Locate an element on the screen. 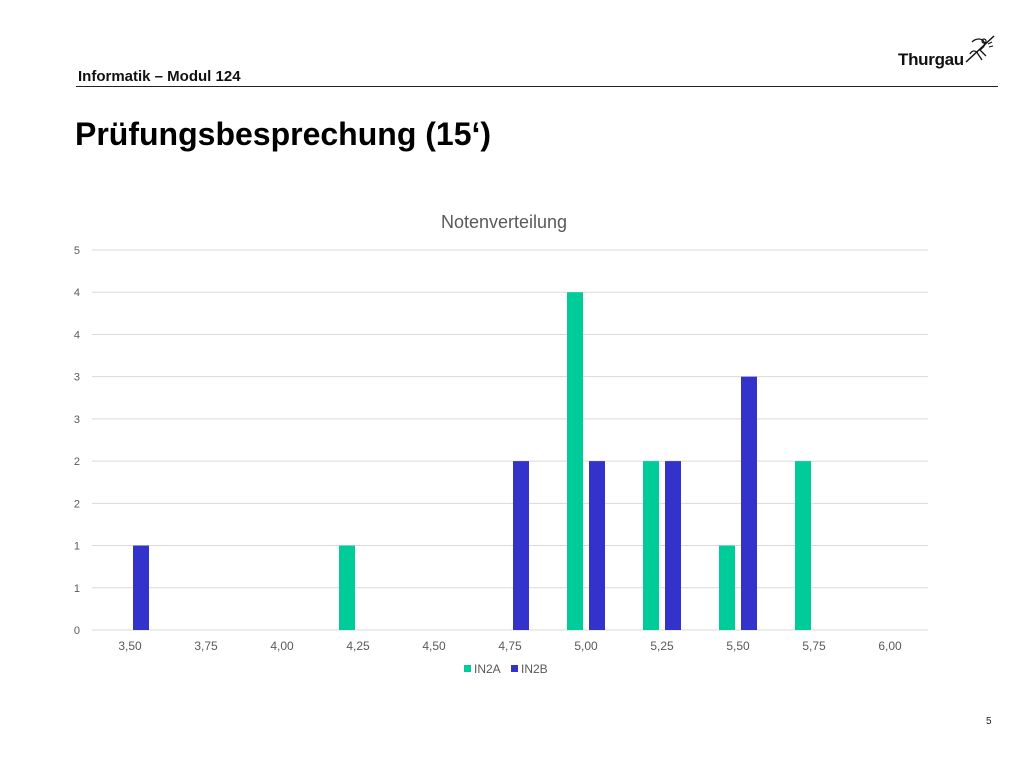 Image resolution: width=1024 pixels, height=773 pixels. y-tick-label: 5 is located at coordinates (77, 251).